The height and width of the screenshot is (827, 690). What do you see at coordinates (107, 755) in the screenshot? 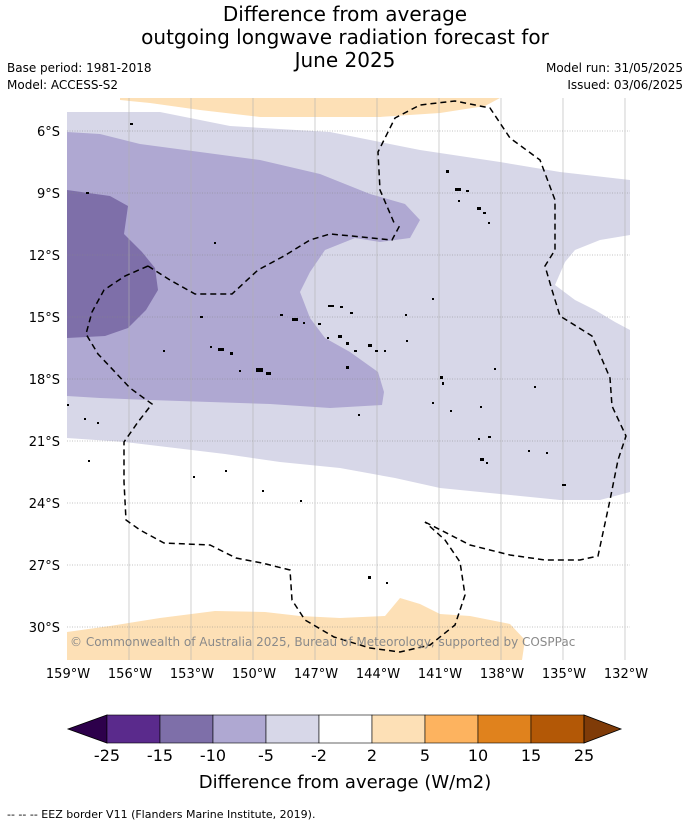
I see `colorbar-tick-minus25: -25` at bounding box center [107, 755].